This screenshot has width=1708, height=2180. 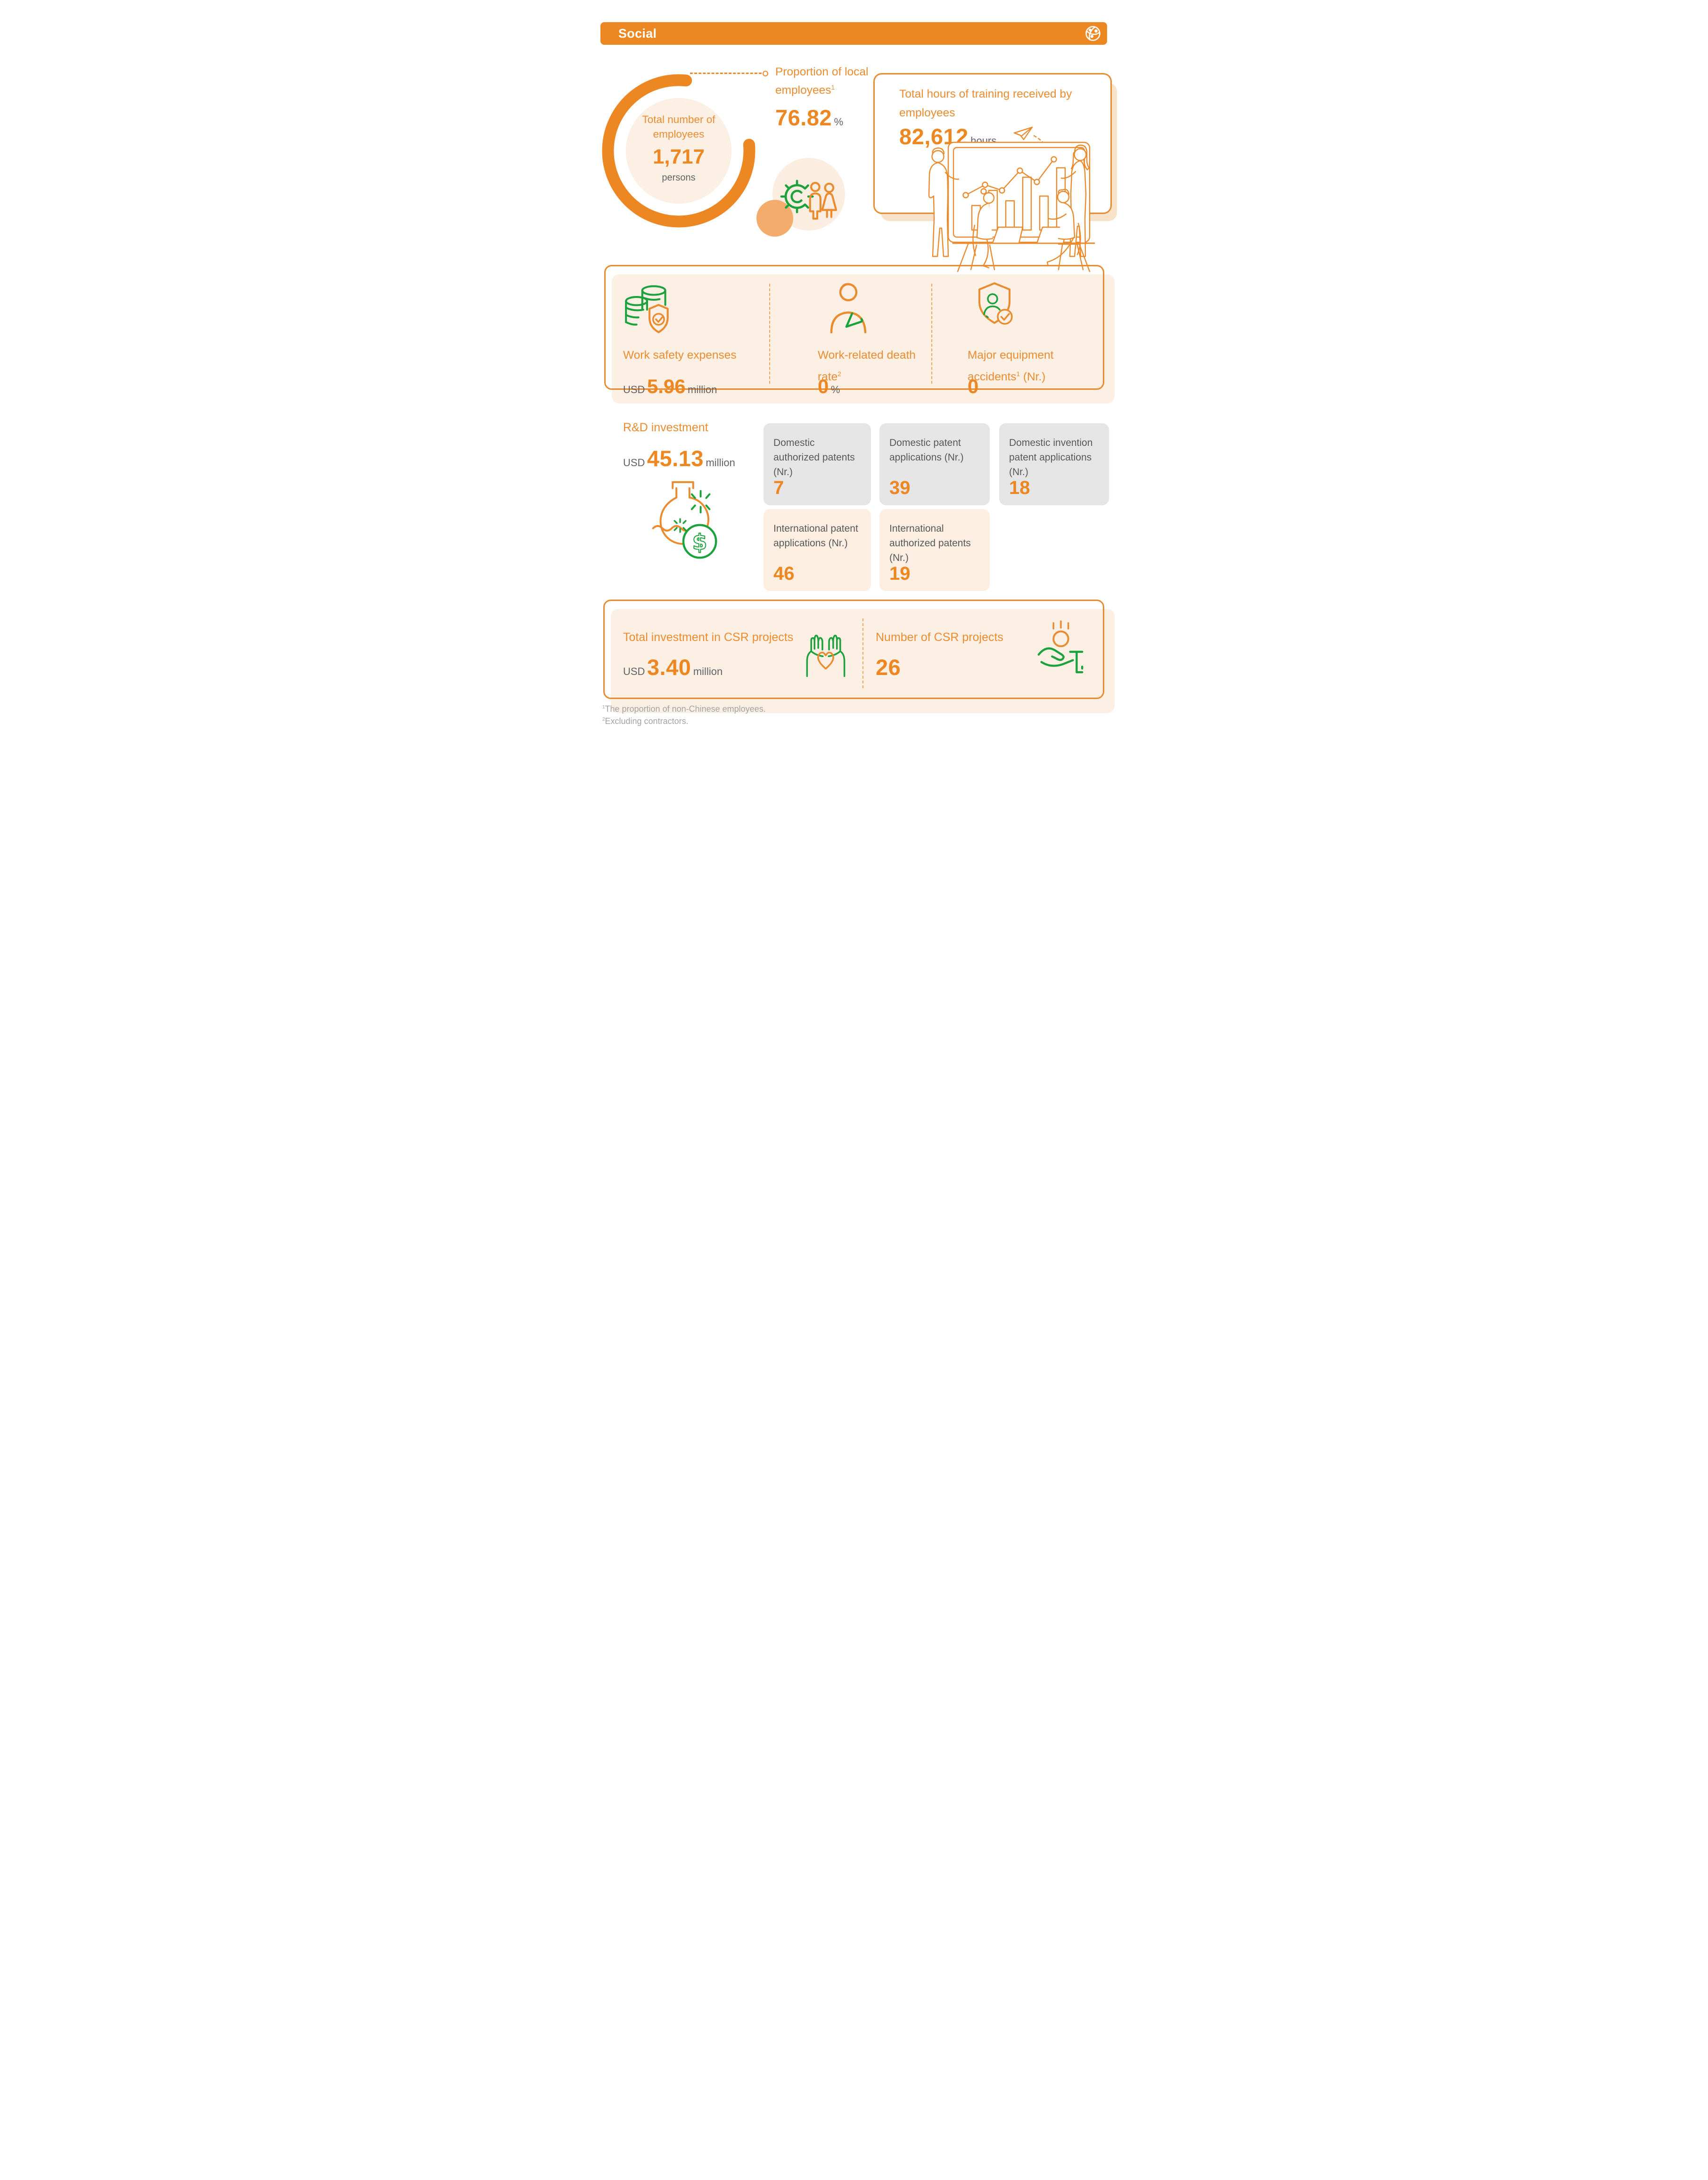 What do you see at coordinates (673, 667) in the screenshot?
I see `csr-investment-value: USD 3.40 million` at bounding box center [673, 667].